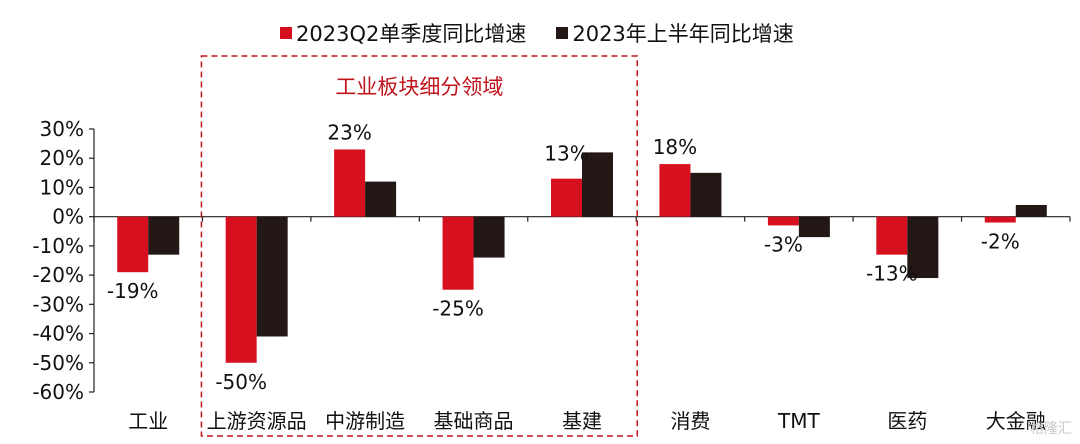 The image size is (1080, 444). What do you see at coordinates (58, 275) in the screenshot?
I see `y-tick-label: -20%` at bounding box center [58, 275].